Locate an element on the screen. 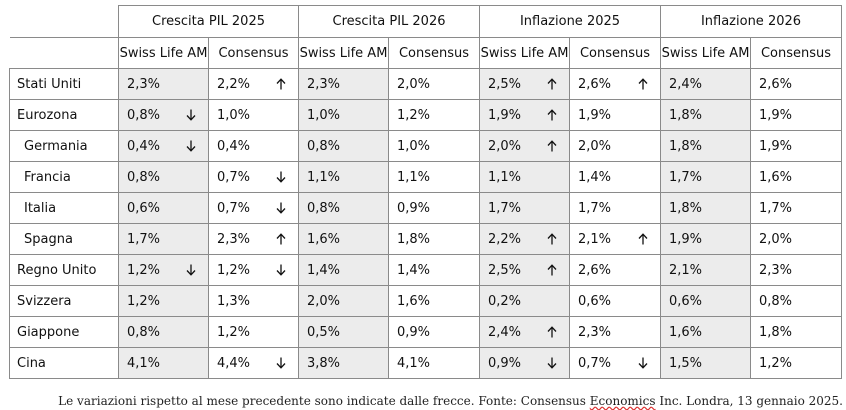 This screenshot has width=846, height=410. cell-consensus: 1,1% is located at coordinates (434, 177).